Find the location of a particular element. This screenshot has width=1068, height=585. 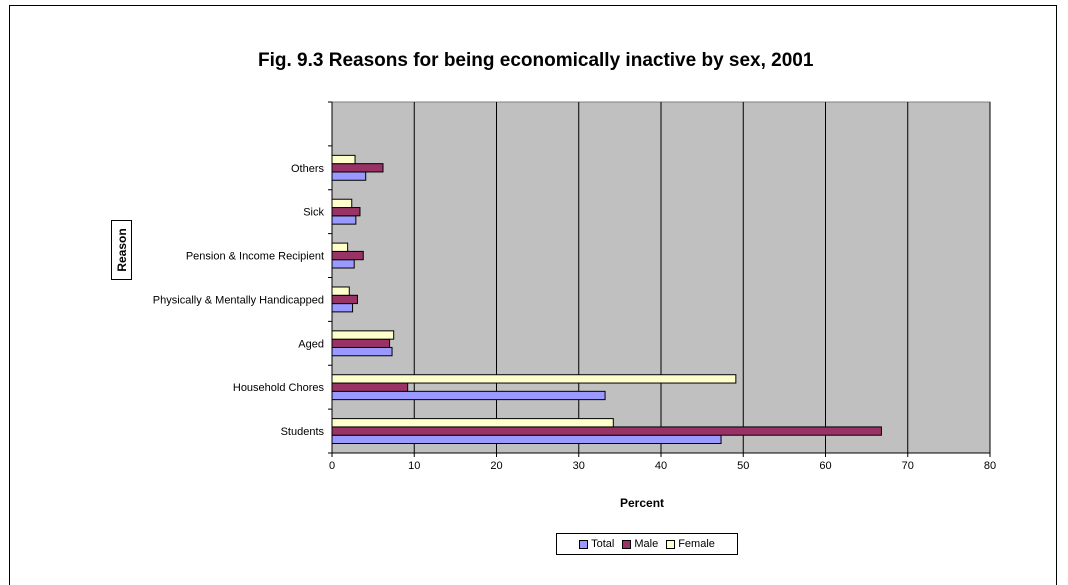

y-axis-label-box: Reason is located at coordinates (121, 250).